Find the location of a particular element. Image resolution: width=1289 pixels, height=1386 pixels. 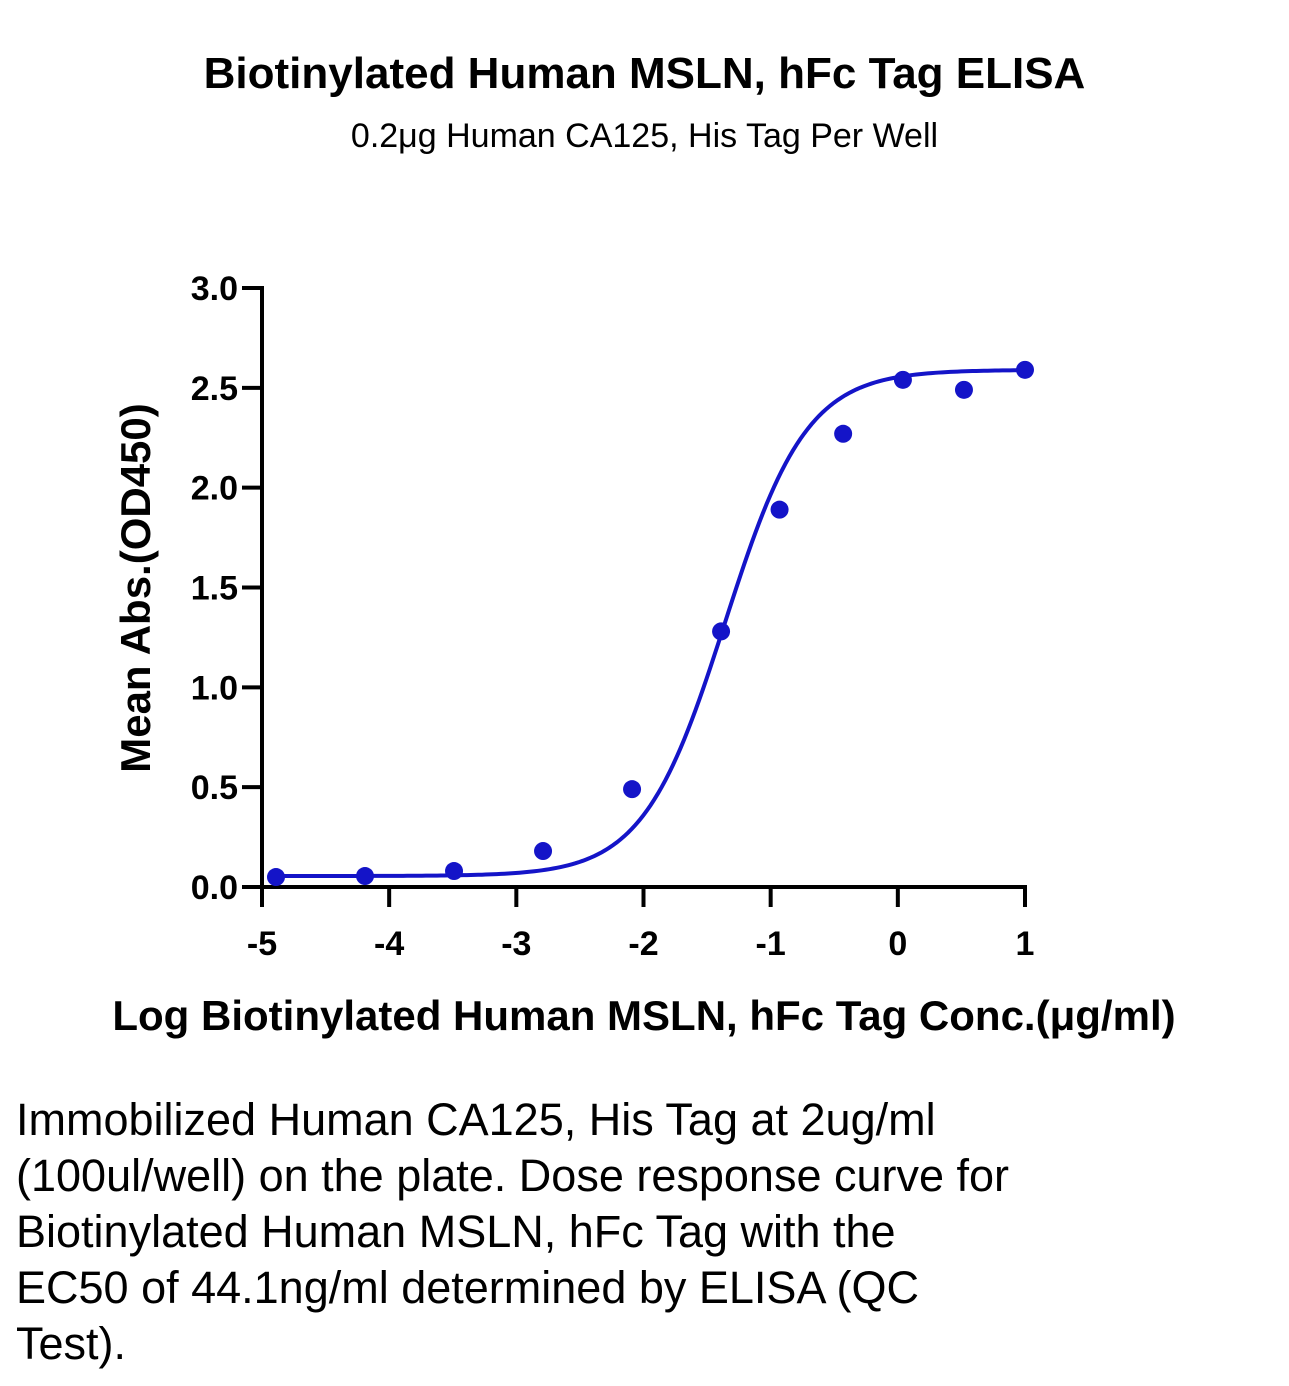

x-tick-label: -3 is located at coordinates (516, 944).